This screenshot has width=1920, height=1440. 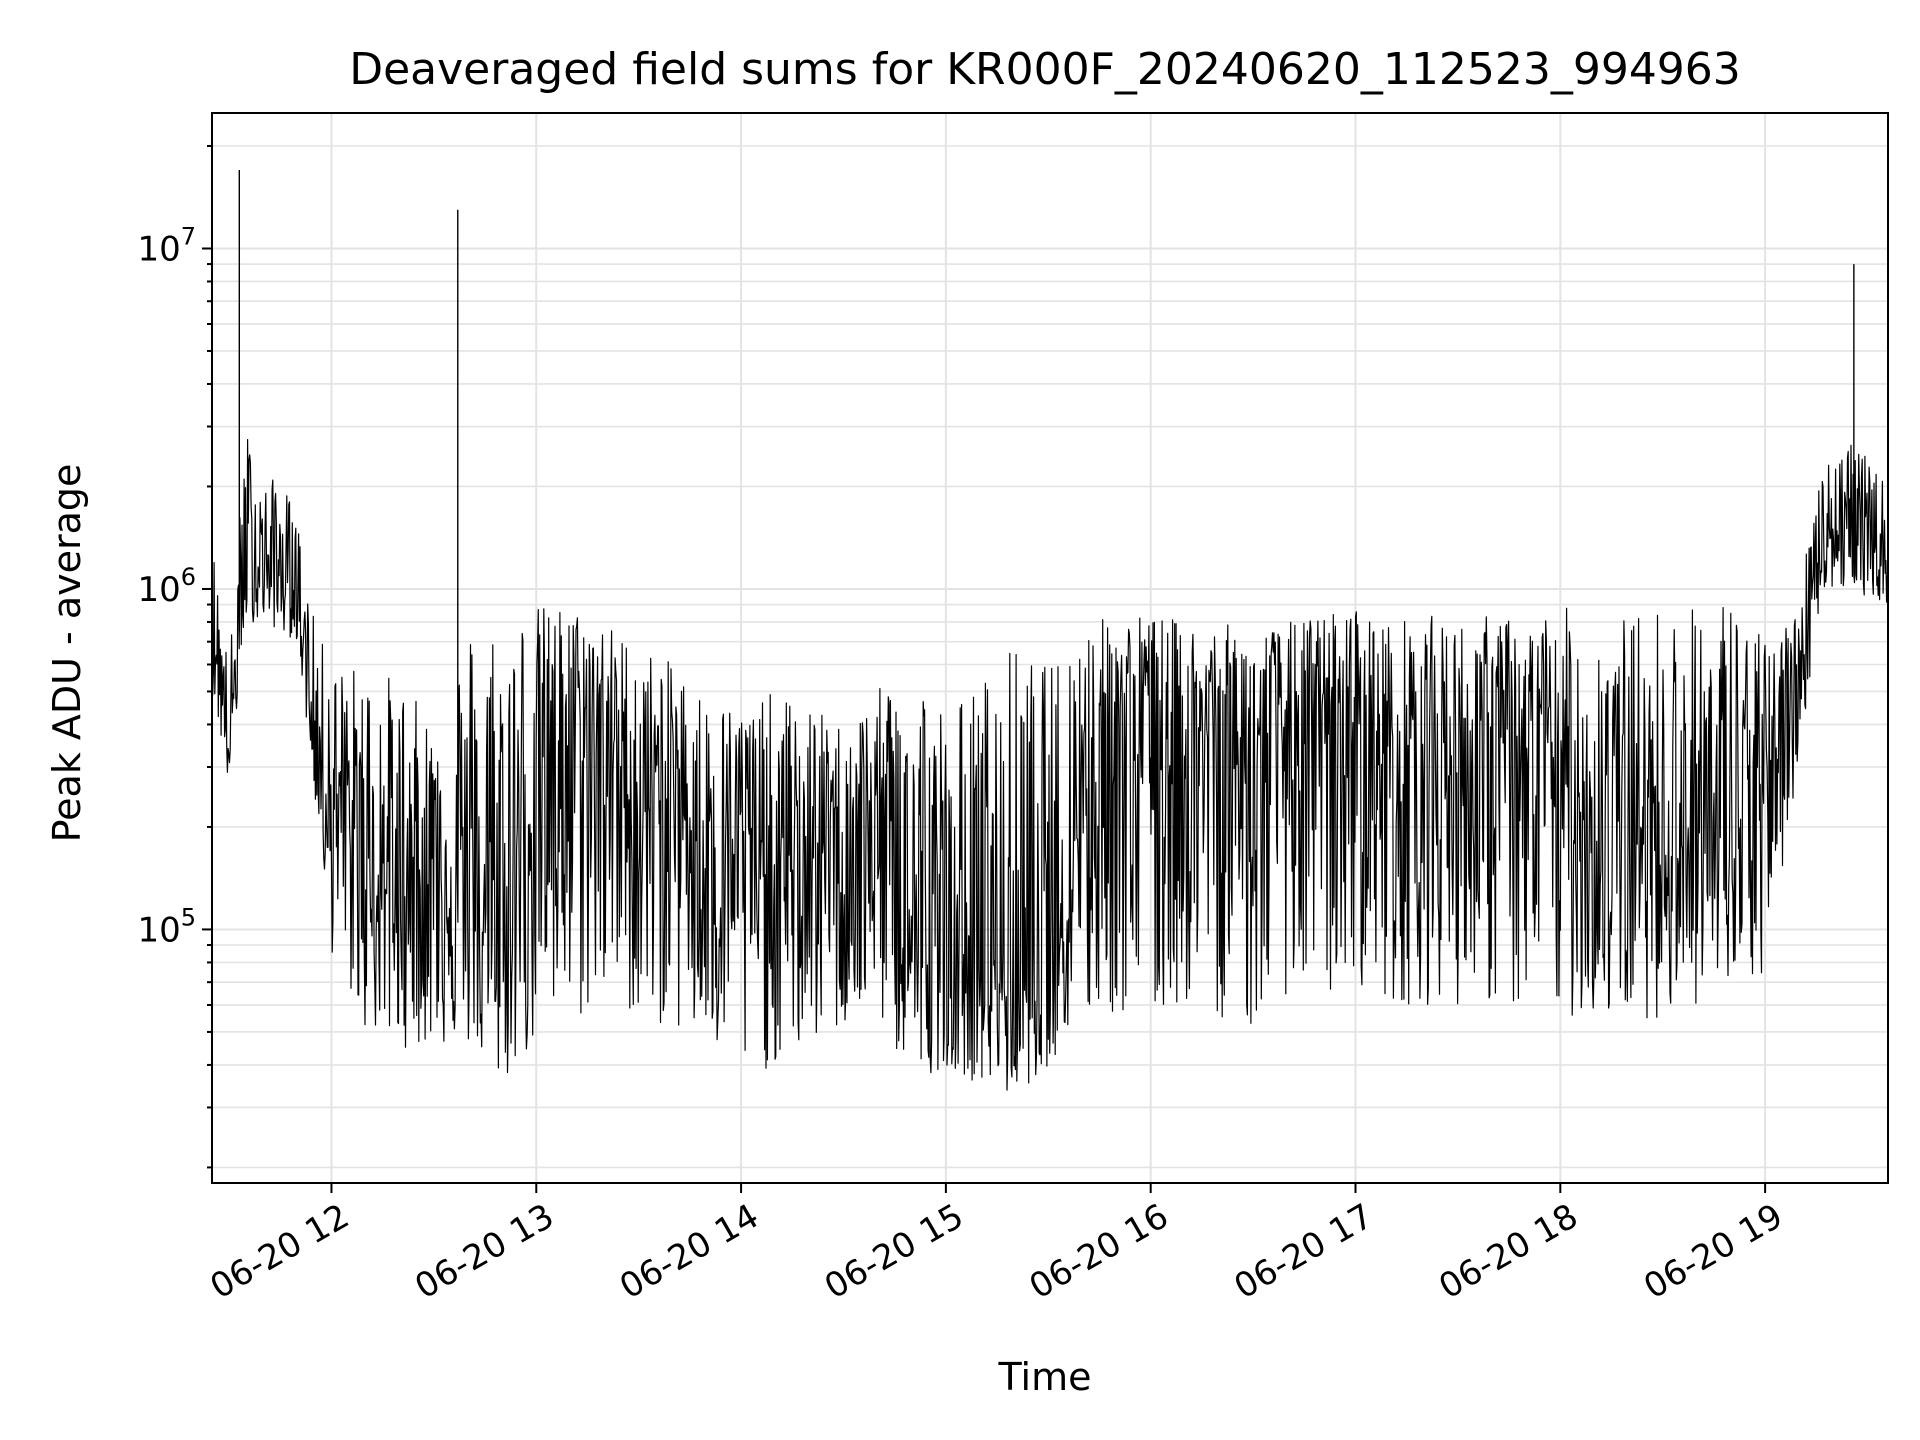 I want to click on x-tick-label: 06-20 13, so click(x=484, y=1251).